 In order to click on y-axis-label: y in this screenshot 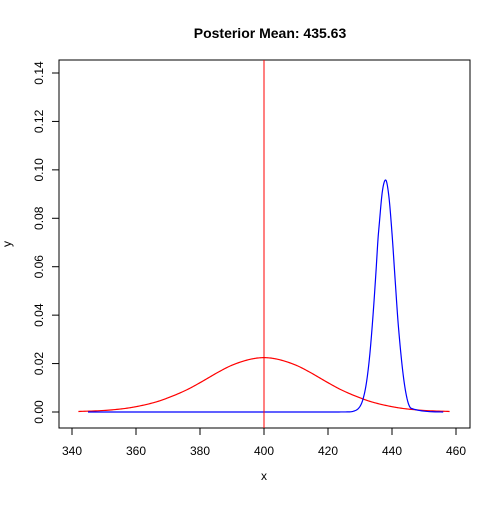, I will do `click(7, 244)`.